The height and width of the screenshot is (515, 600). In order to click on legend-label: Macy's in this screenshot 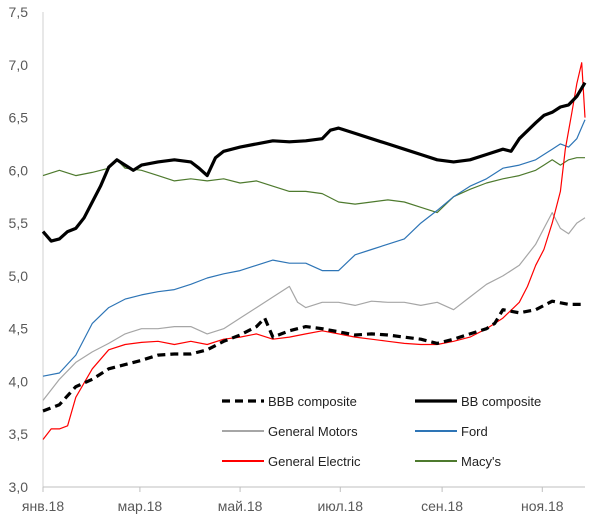, I will do `click(481, 461)`.